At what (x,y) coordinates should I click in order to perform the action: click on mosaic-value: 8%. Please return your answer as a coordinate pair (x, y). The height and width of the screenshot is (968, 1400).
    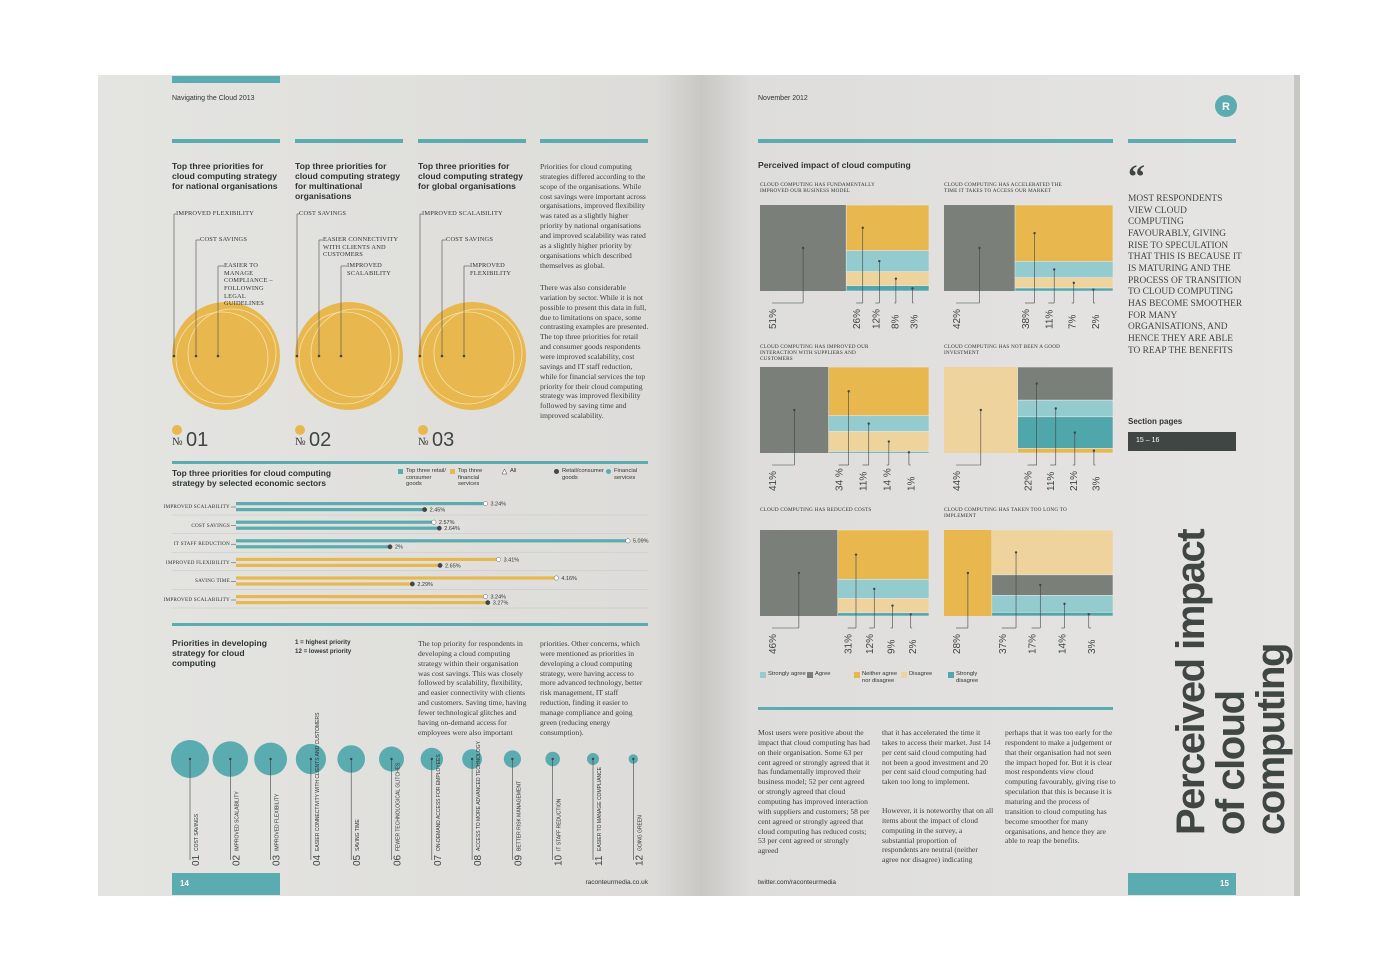
    Looking at the image, I should click on (895, 321).